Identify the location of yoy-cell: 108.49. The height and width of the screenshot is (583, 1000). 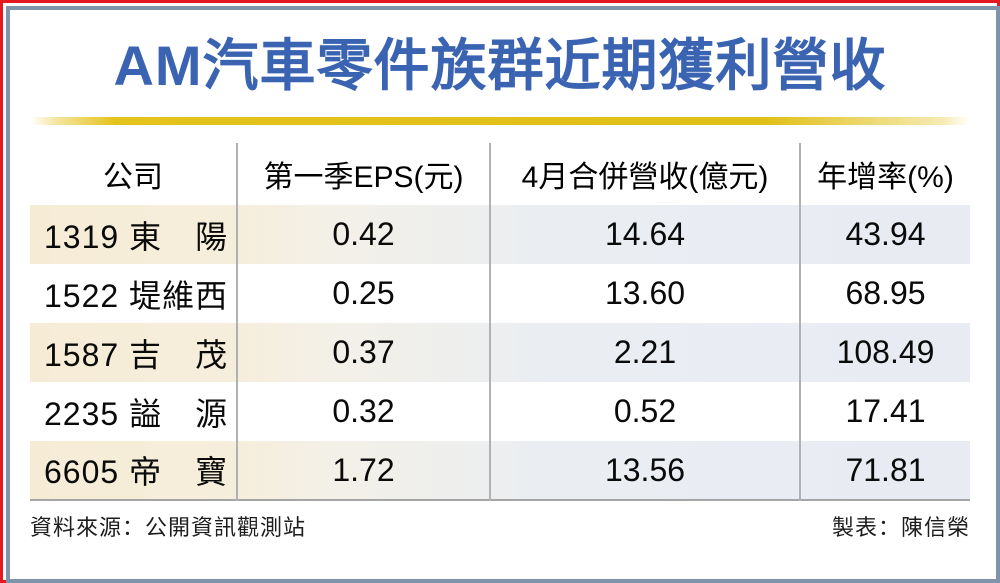
(885, 352).